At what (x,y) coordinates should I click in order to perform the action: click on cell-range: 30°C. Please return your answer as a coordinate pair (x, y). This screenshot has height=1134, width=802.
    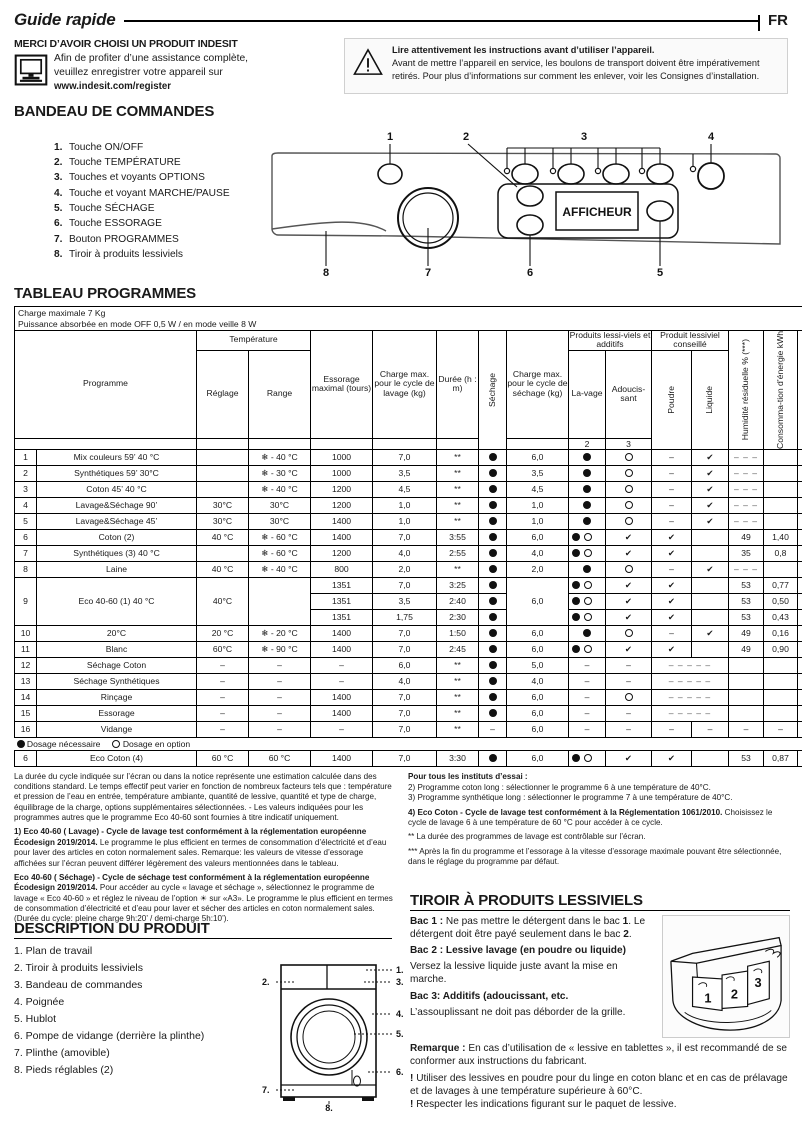
    Looking at the image, I should click on (279, 521).